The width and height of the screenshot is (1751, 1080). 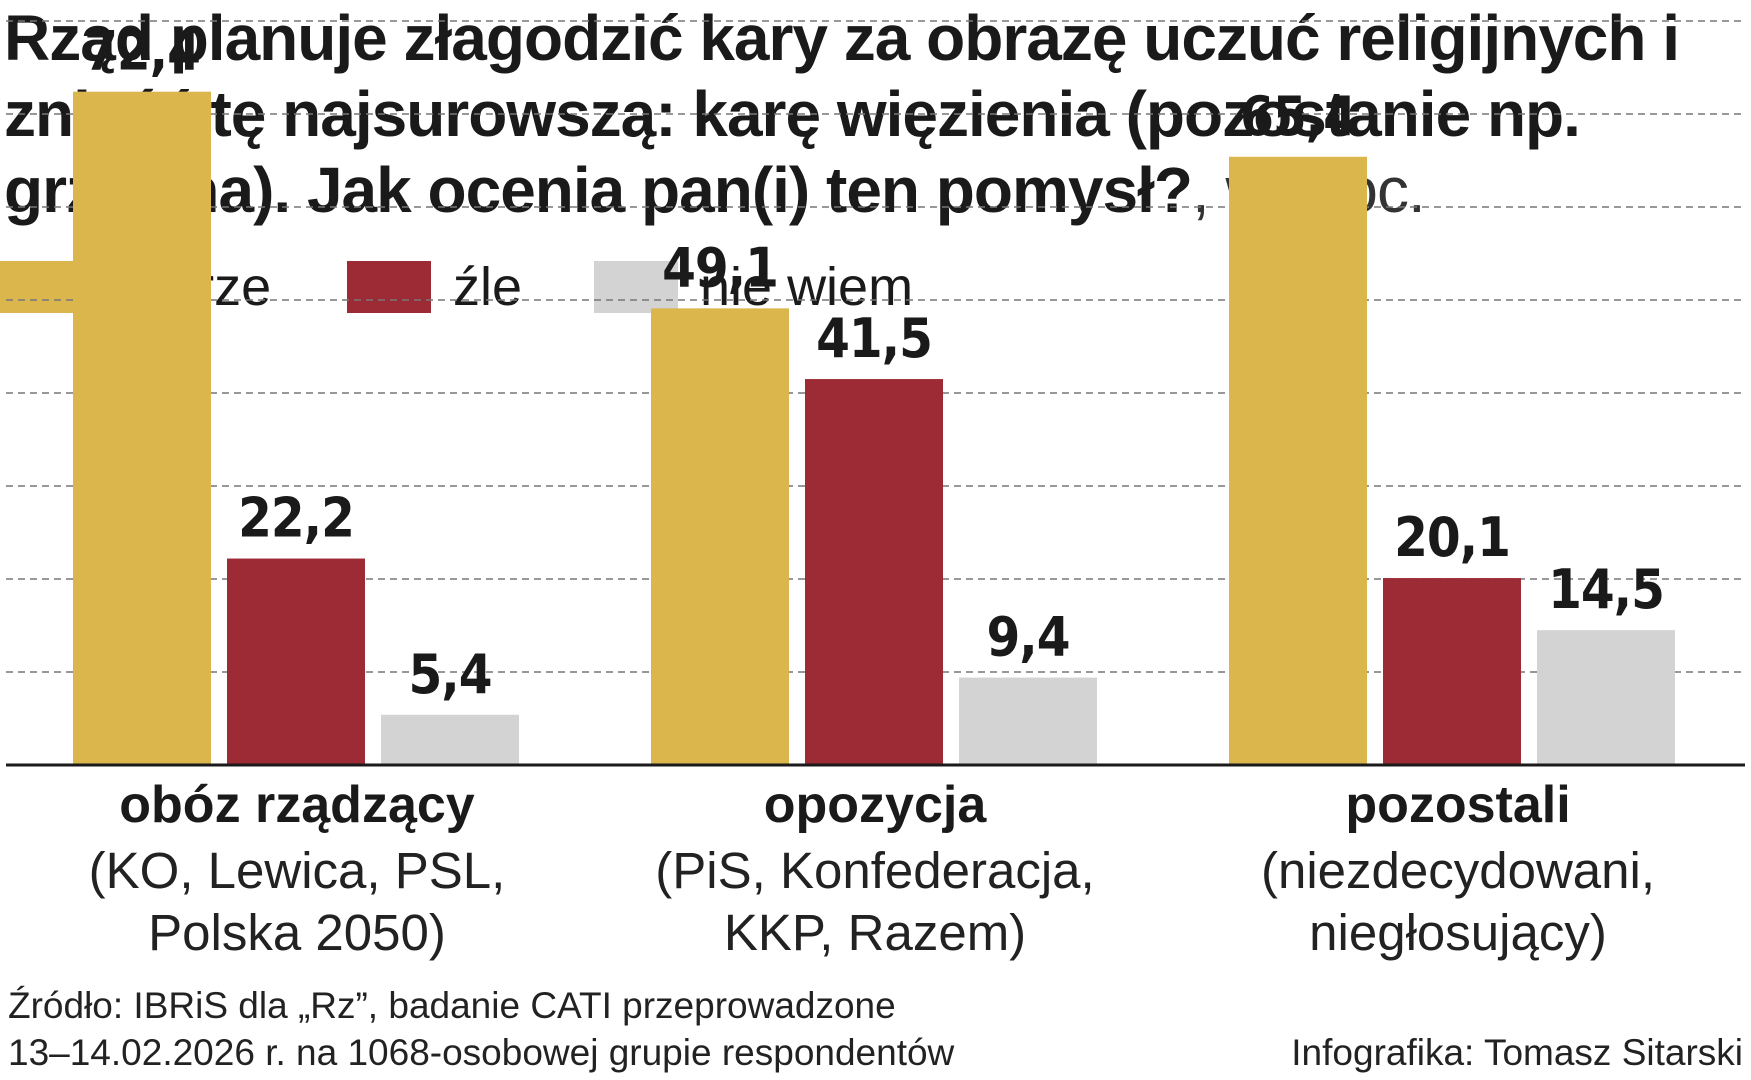 What do you see at coordinates (1298, 116) in the screenshot?
I see `data-label-dobrze-3: 65,4` at bounding box center [1298, 116].